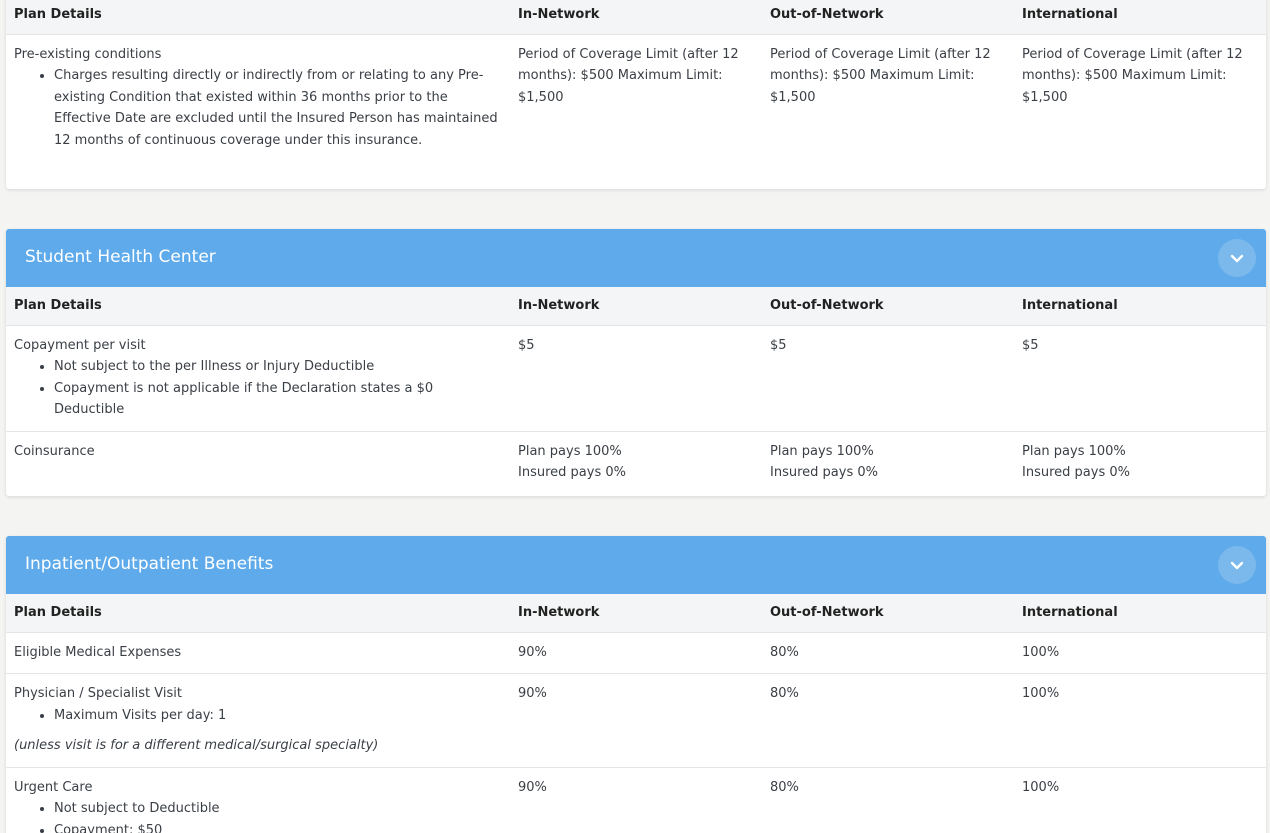 The width and height of the screenshot is (1270, 833). What do you see at coordinates (888, 462) in the screenshot?
I see `out-of-network-value: Plan pays 100% Insured pays 0%` at bounding box center [888, 462].